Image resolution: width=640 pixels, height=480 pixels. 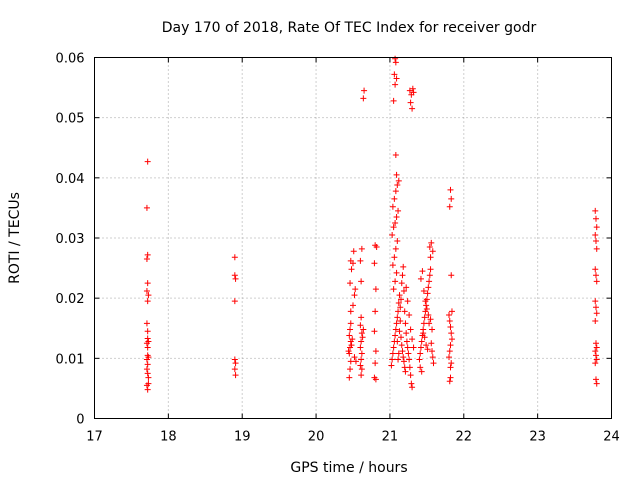 What do you see at coordinates (70, 59) in the screenshot?
I see `y-tick-label: 0.06` at bounding box center [70, 59].